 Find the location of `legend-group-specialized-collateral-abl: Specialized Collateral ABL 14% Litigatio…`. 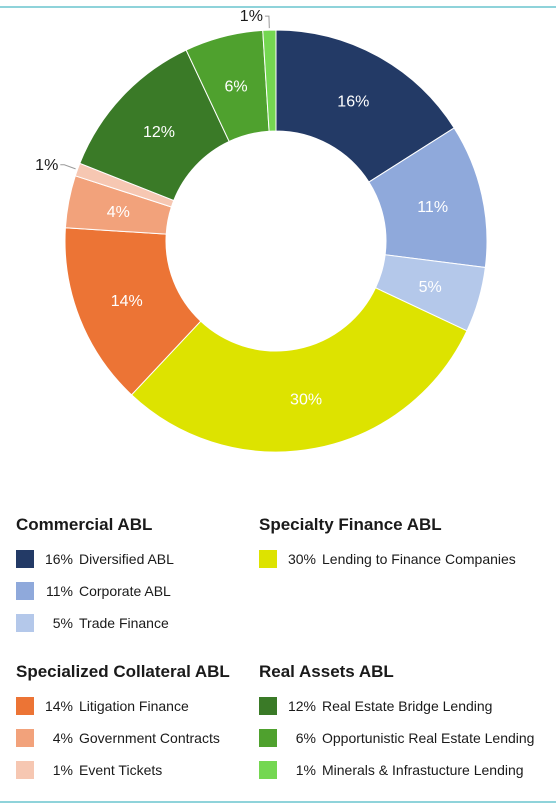

legend-group-specialized-collateral-abl: Specialized Collateral ABL 14% Litigatio… is located at coordinates (123, 724).